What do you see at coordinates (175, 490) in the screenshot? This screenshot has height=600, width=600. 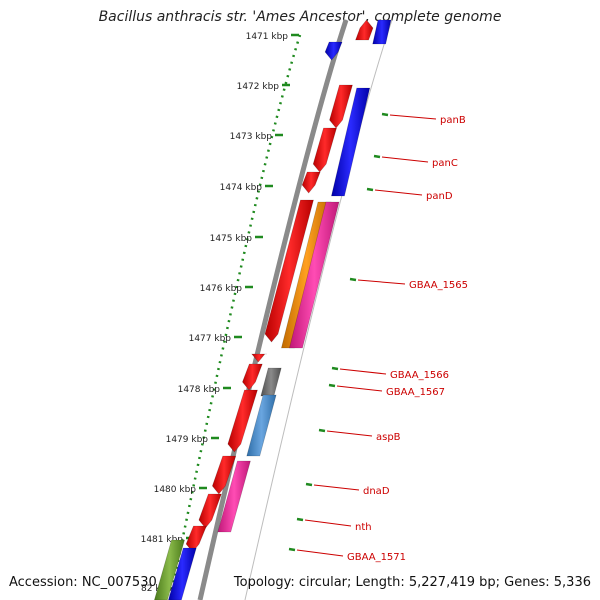 I see `scale-tick-label: 1480 kbp` at bounding box center [175, 490].